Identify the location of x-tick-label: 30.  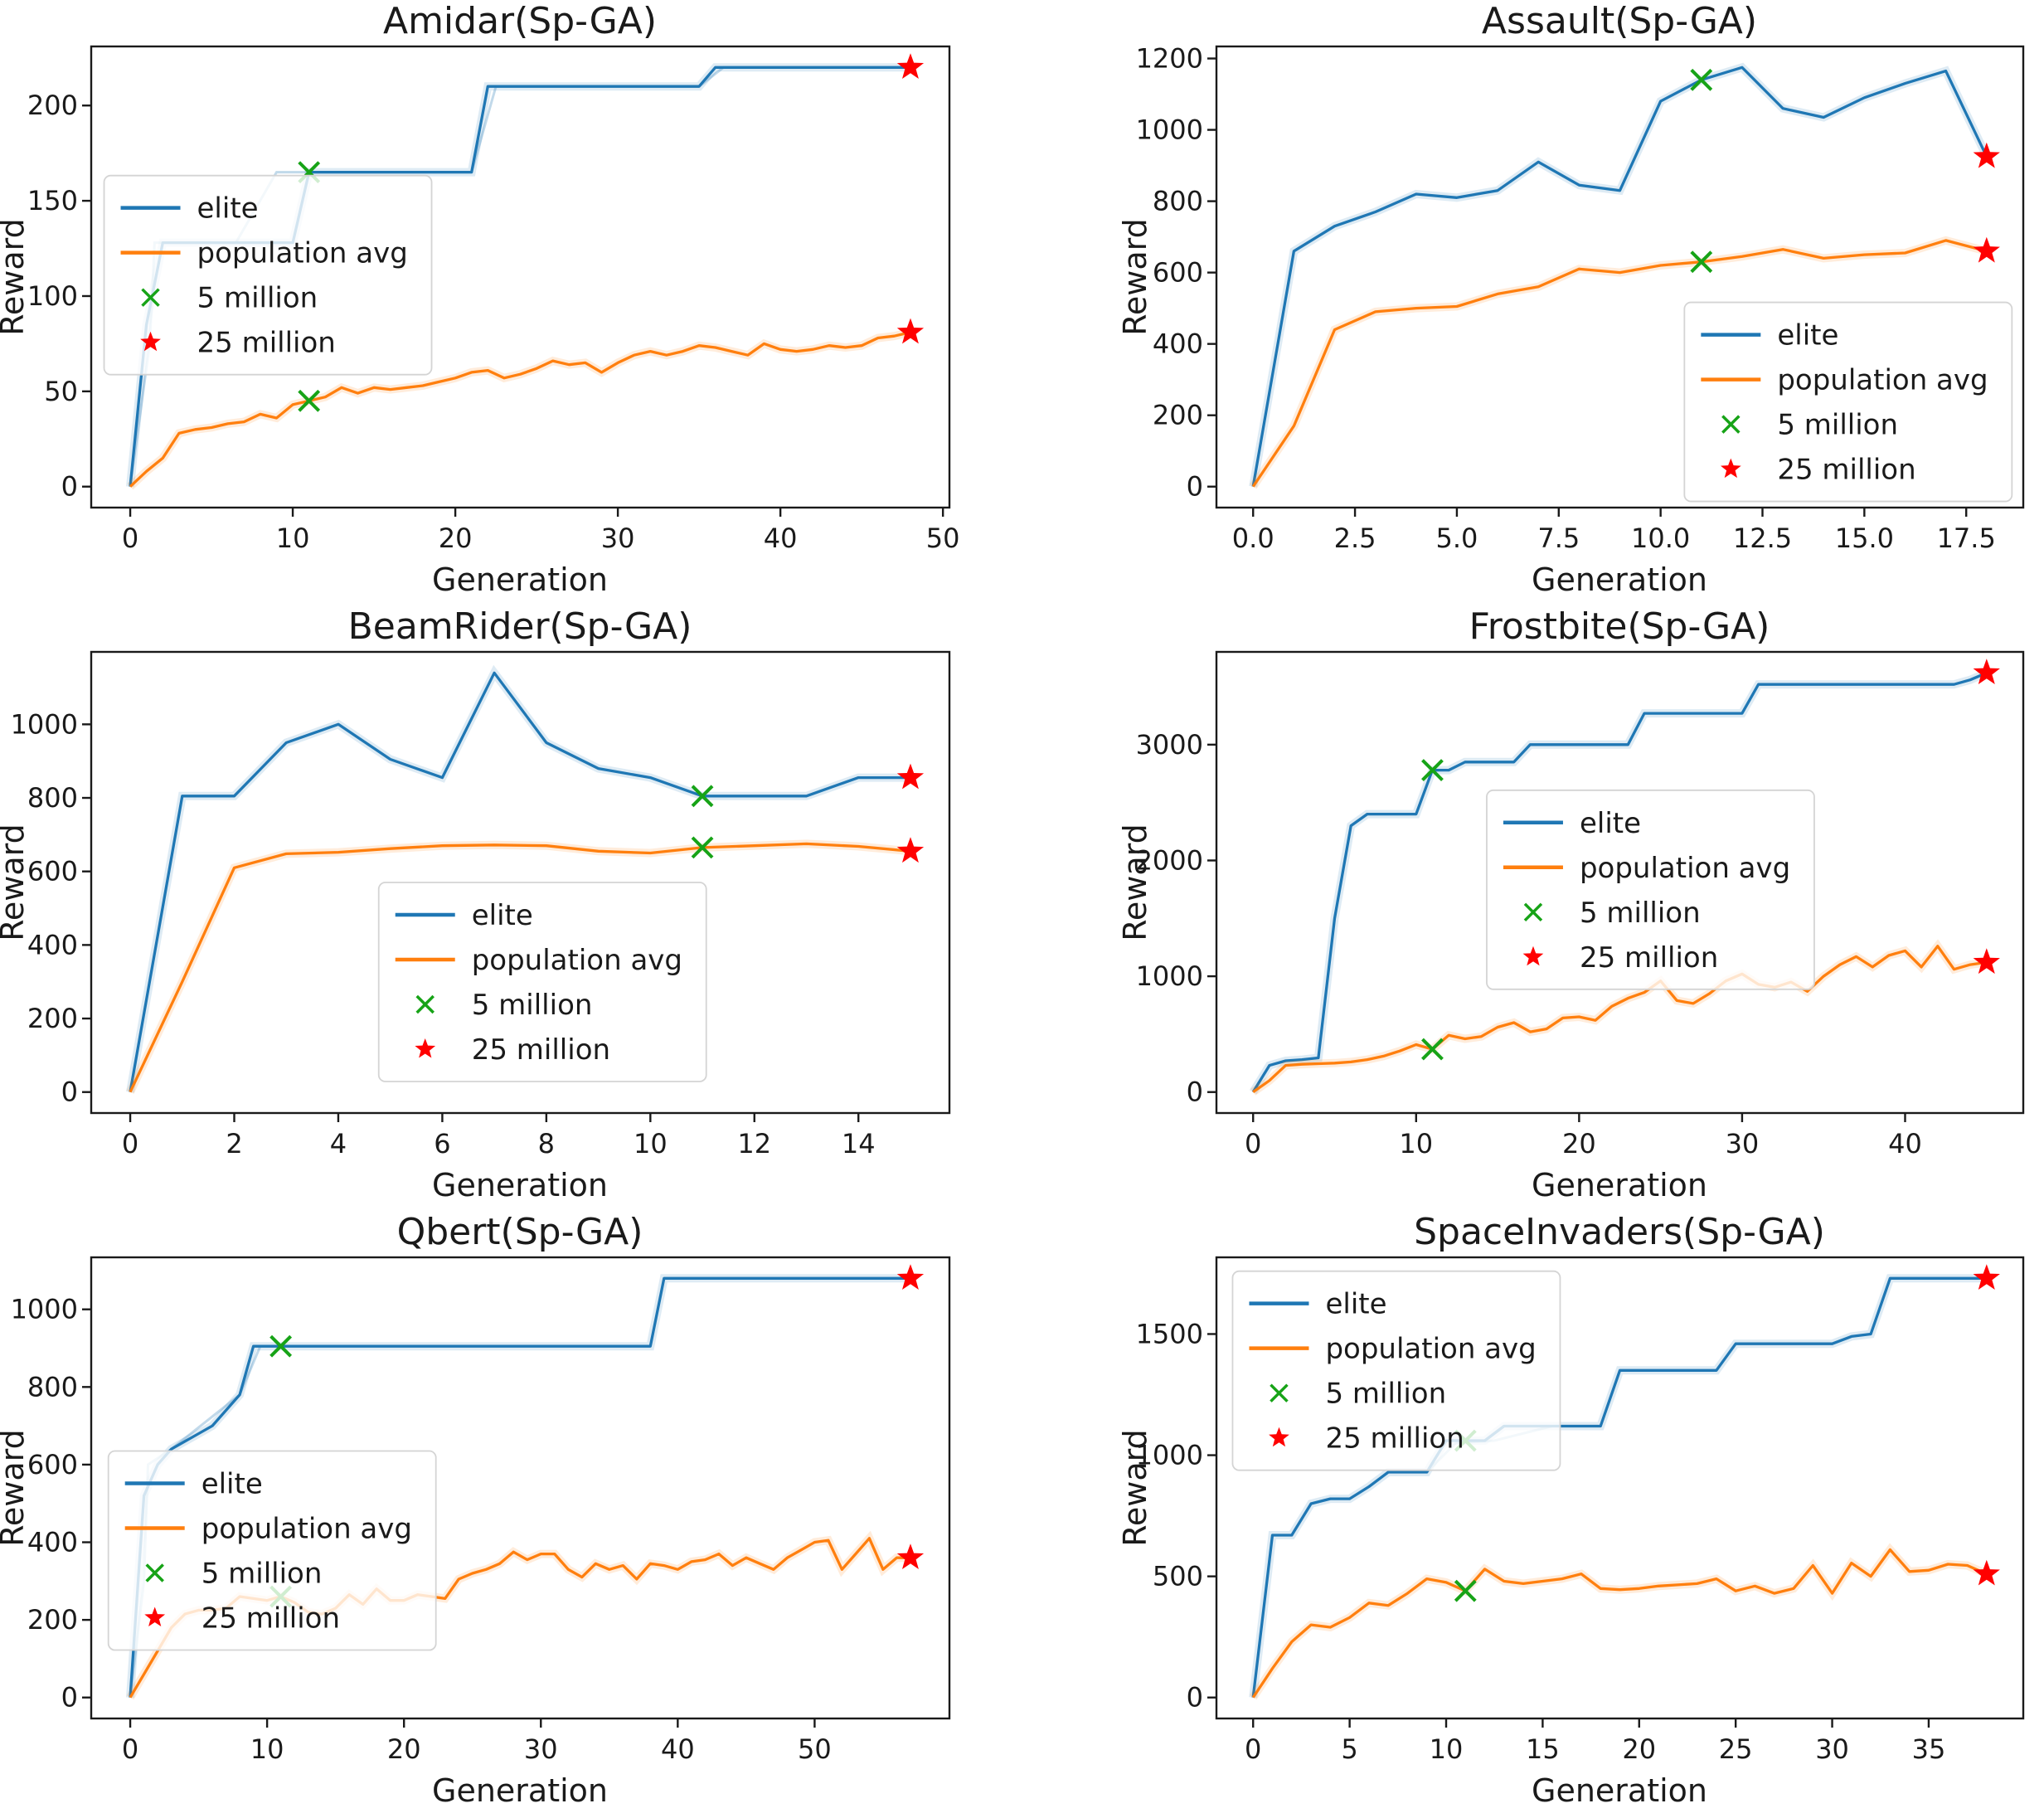
(541, 1749).